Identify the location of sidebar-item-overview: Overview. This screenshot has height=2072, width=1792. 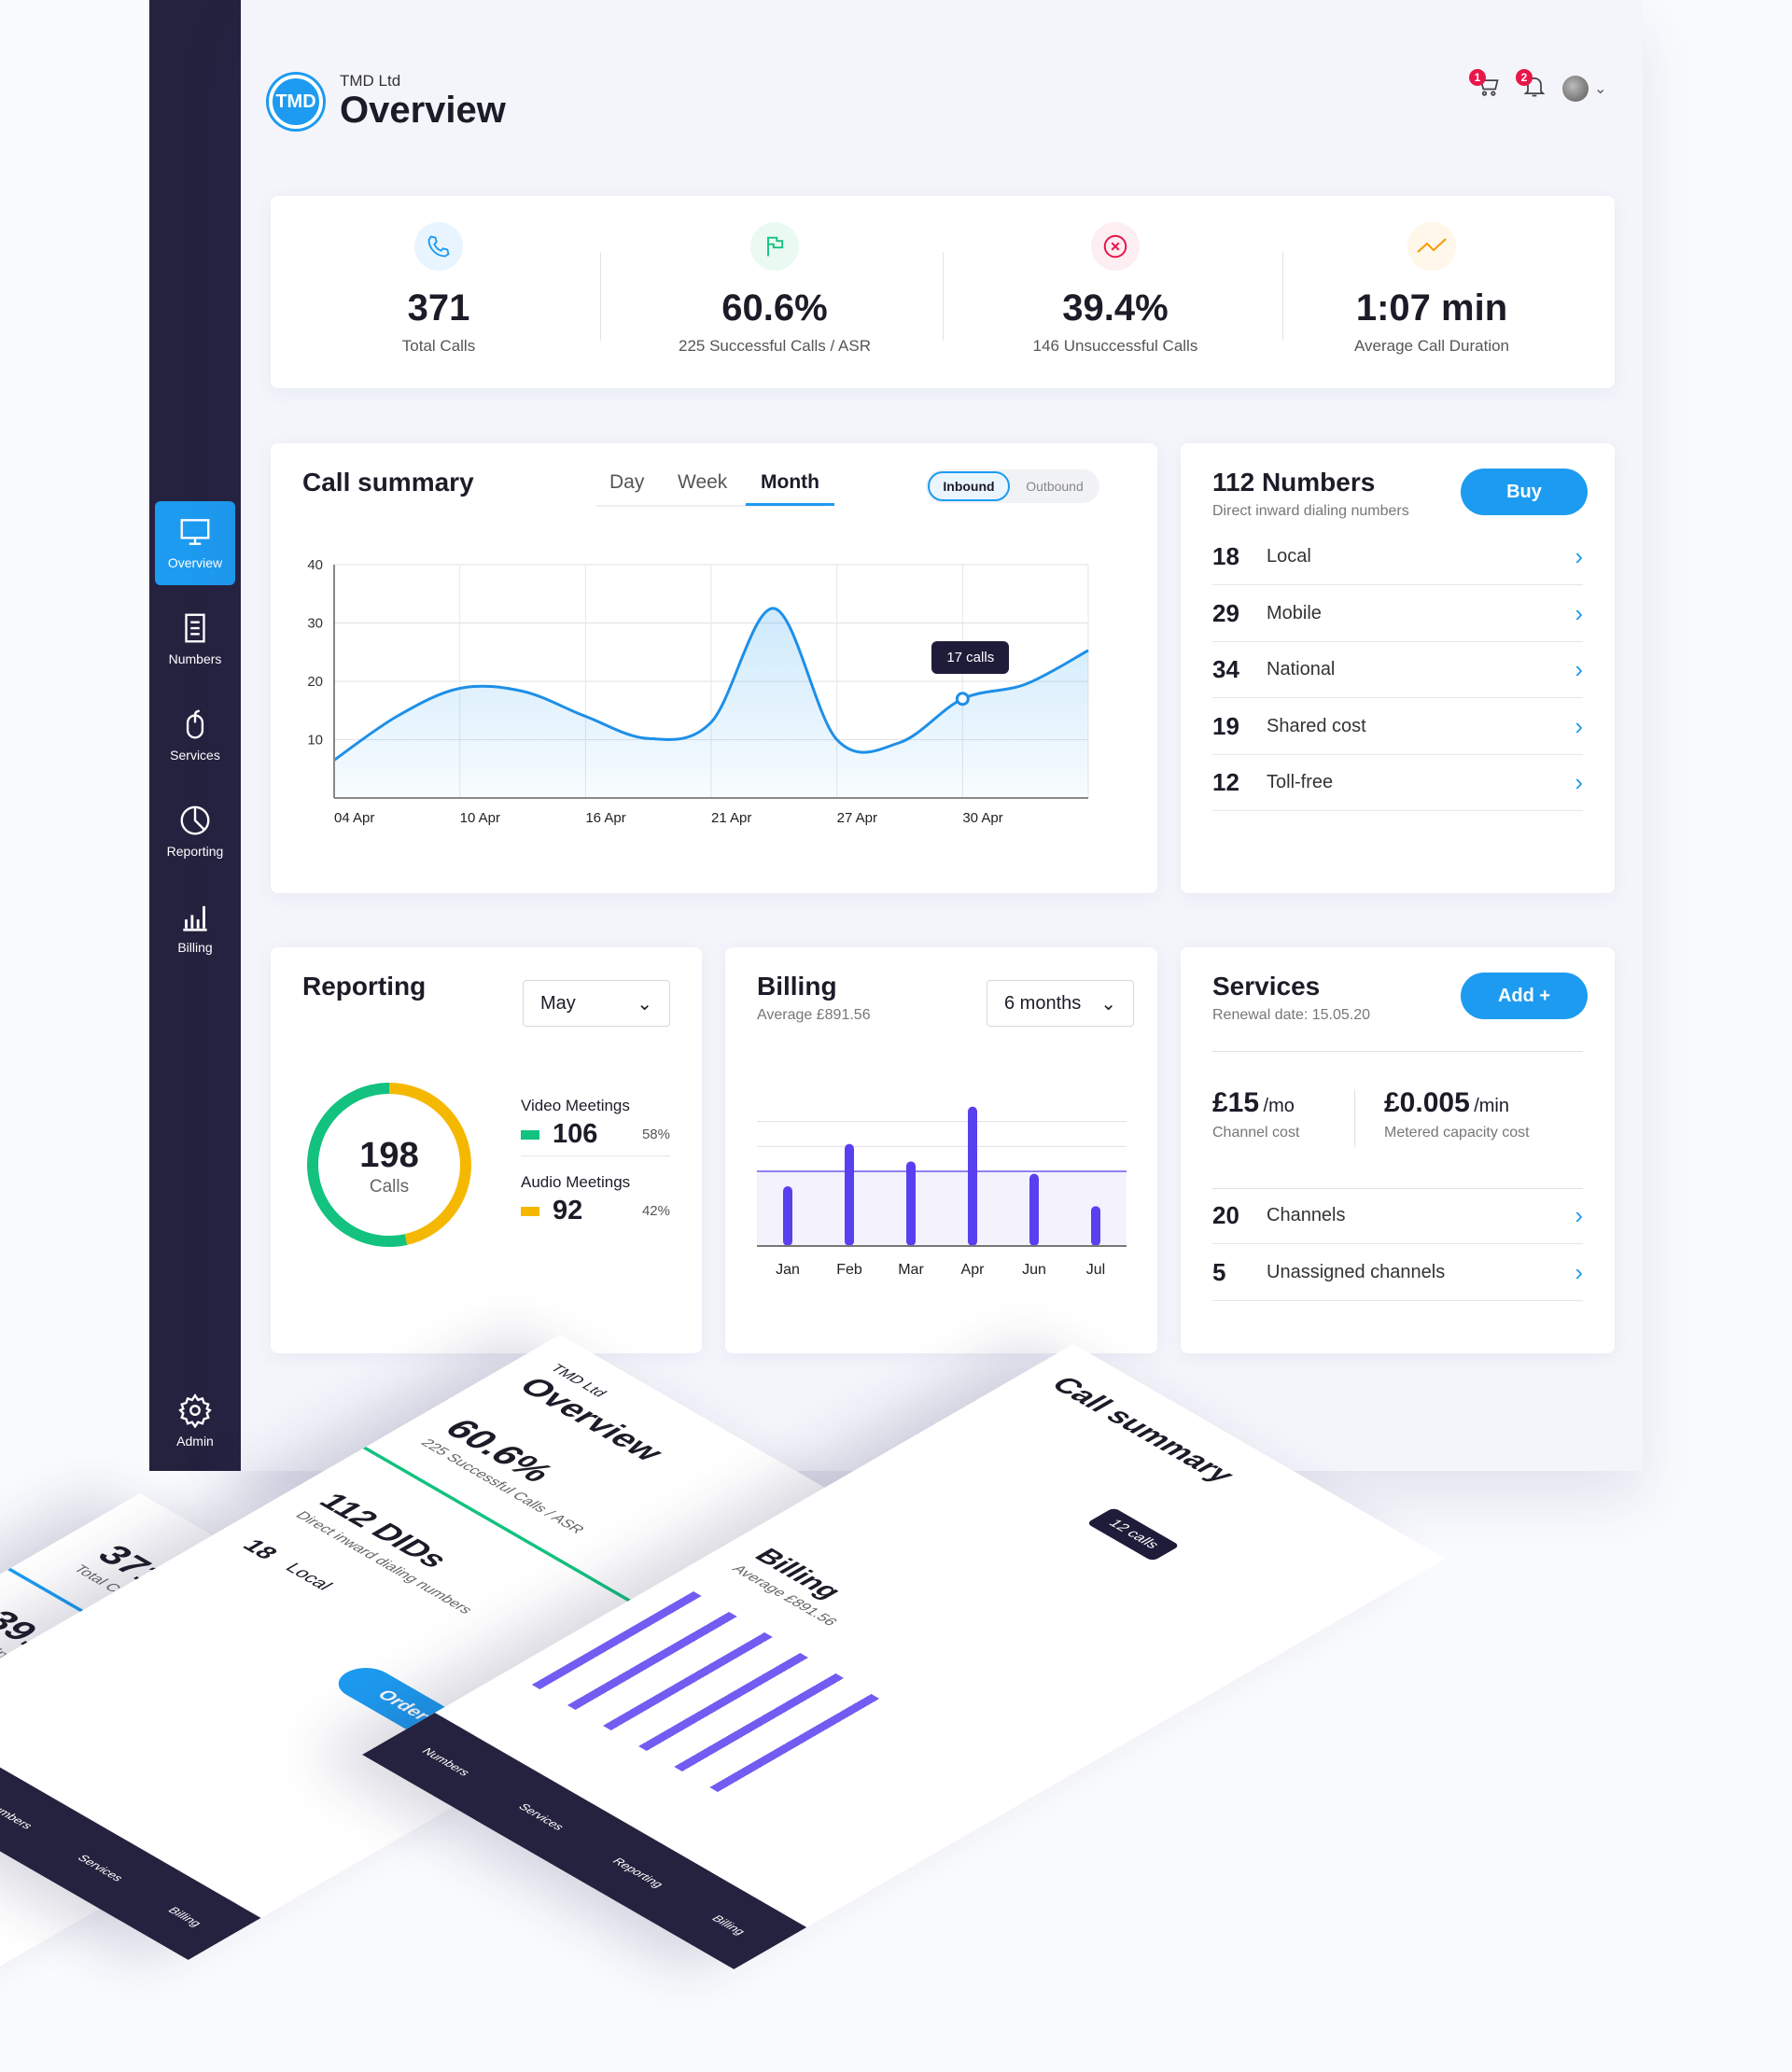
(195, 543).